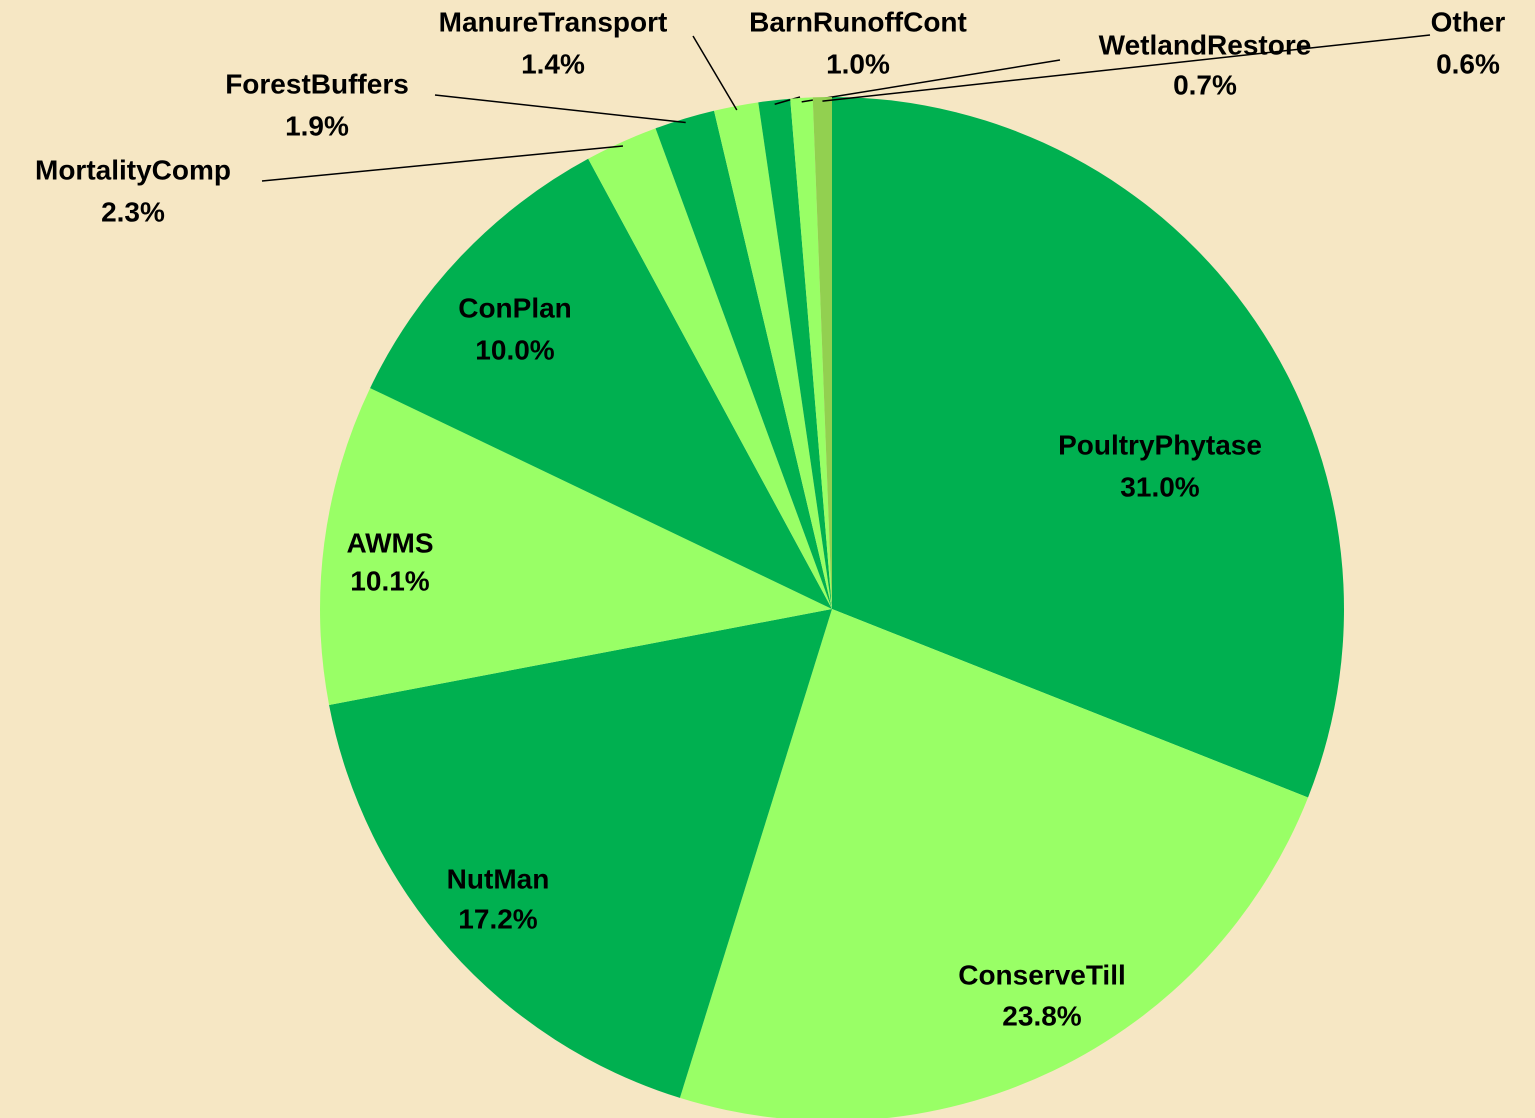 Image resolution: width=1535 pixels, height=1118 pixels. What do you see at coordinates (133, 169) in the screenshot?
I see `slice-label: MortalityComp` at bounding box center [133, 169].